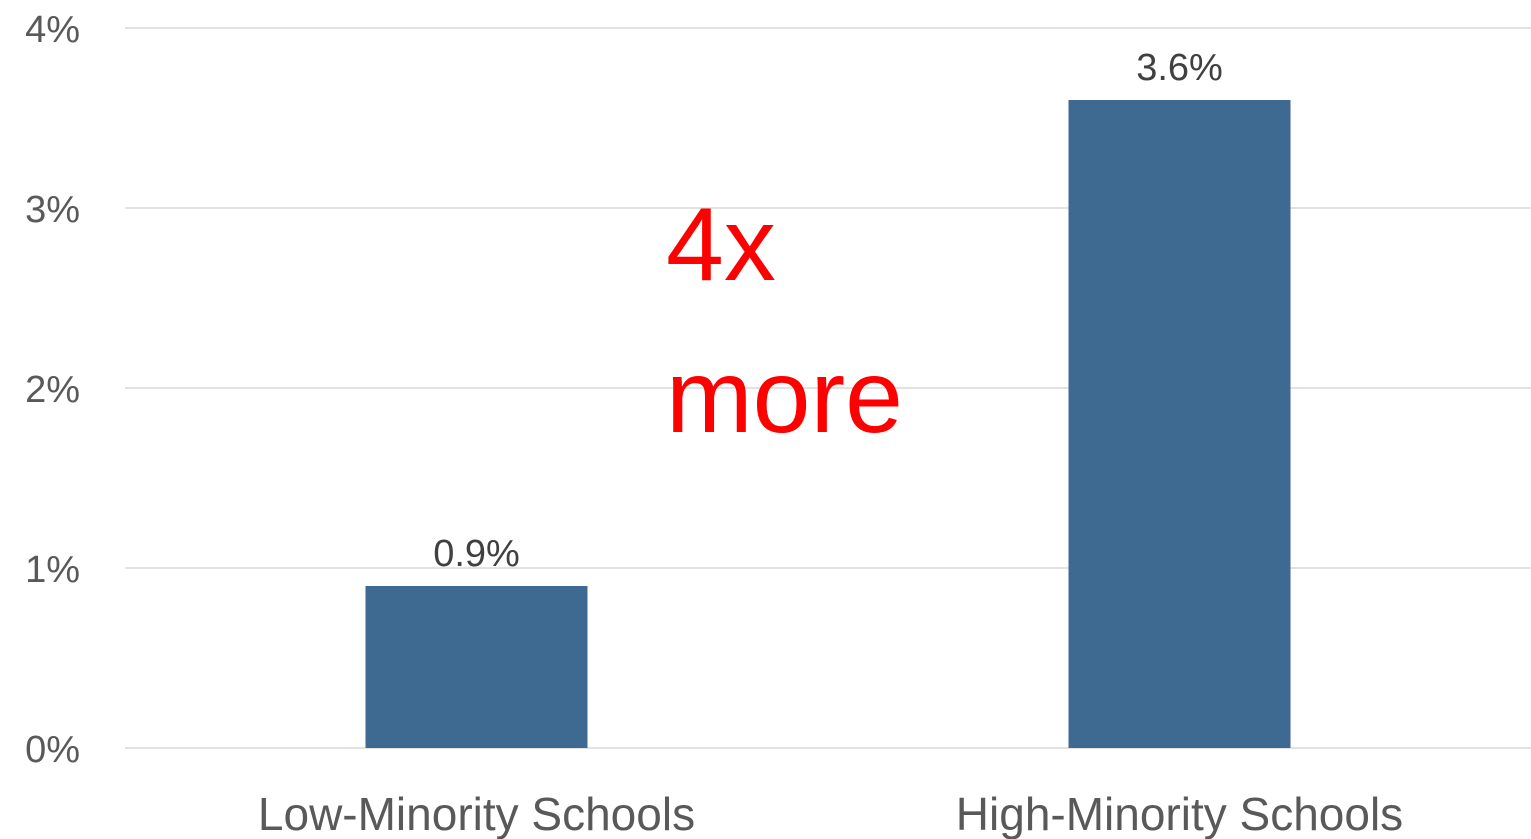 The image size is (1531, 839). What do you see at coordinates (784, 321) in the screenshot?
I see `annotations: 4x more` at bounding box center [784, 321].